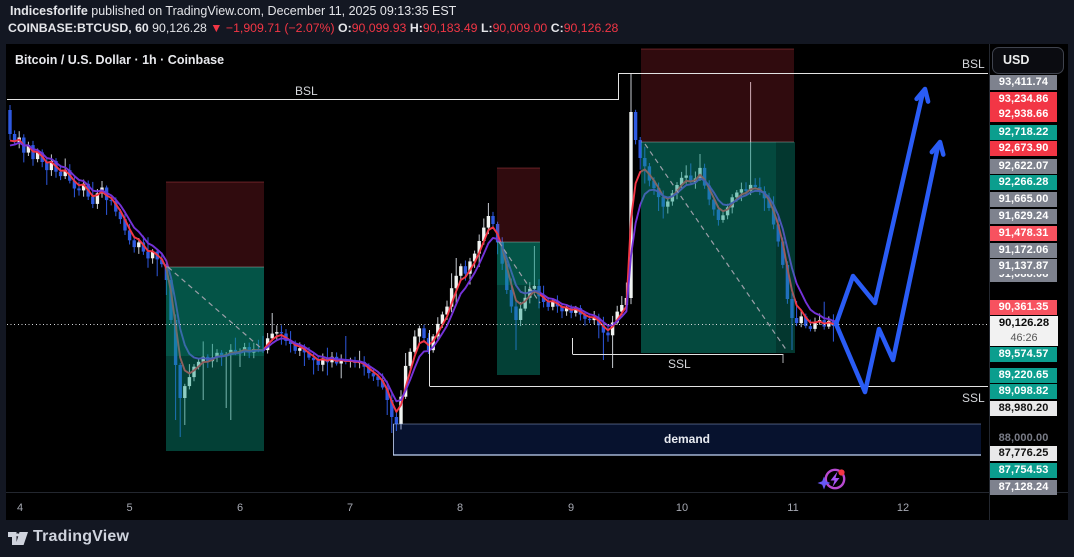 This screenshot has height=557, width=1074. What do you see at coordinates (792, 508) in the screenshot?
I see `svg-text: 11` at bounding box center [792, 508].